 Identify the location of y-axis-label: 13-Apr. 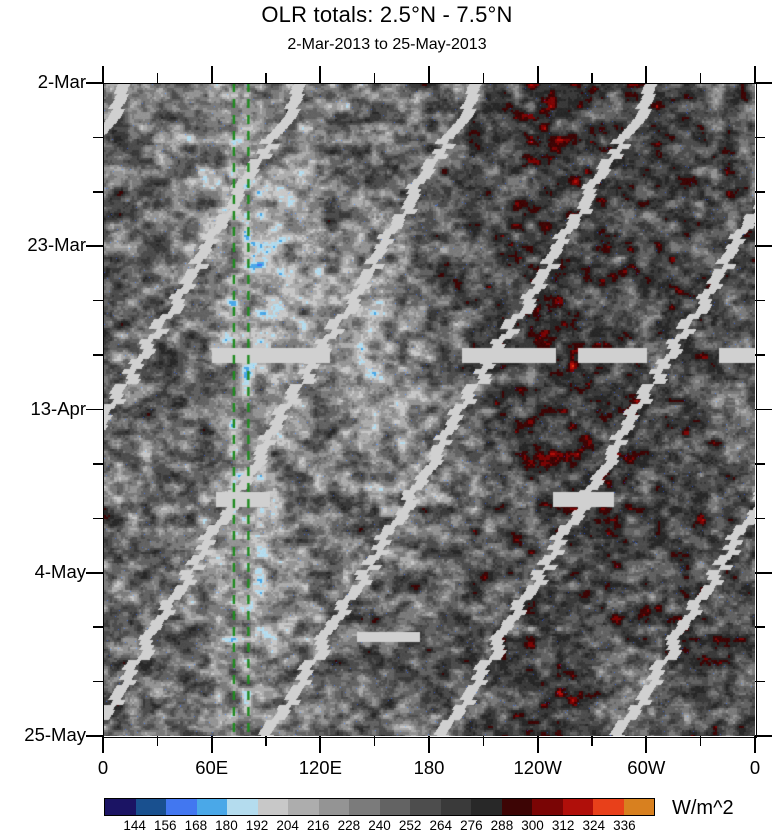
(58, 408).